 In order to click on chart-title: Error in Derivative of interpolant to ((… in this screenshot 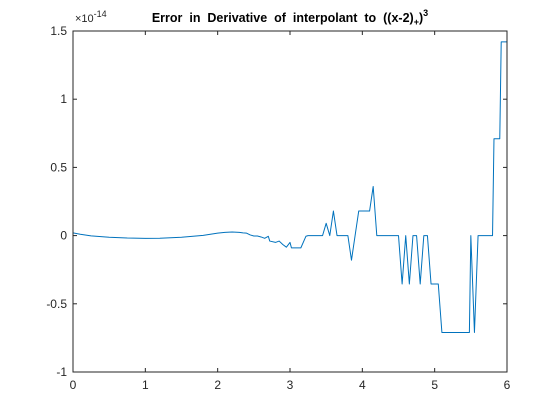, I will do `click(290, 17)`.